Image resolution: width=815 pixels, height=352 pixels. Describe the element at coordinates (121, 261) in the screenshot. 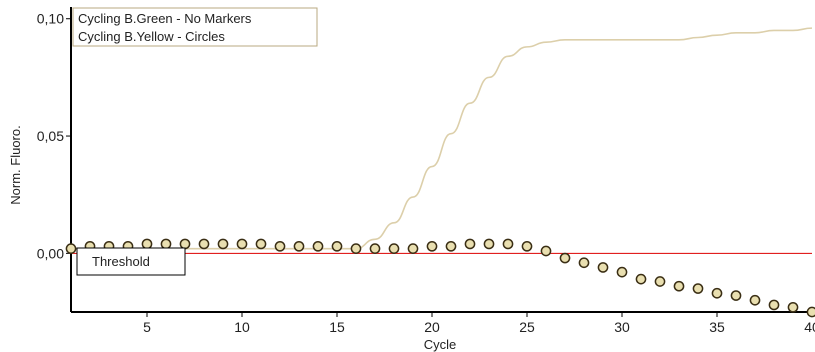

I see `threshold-label: Threshold` at that location.